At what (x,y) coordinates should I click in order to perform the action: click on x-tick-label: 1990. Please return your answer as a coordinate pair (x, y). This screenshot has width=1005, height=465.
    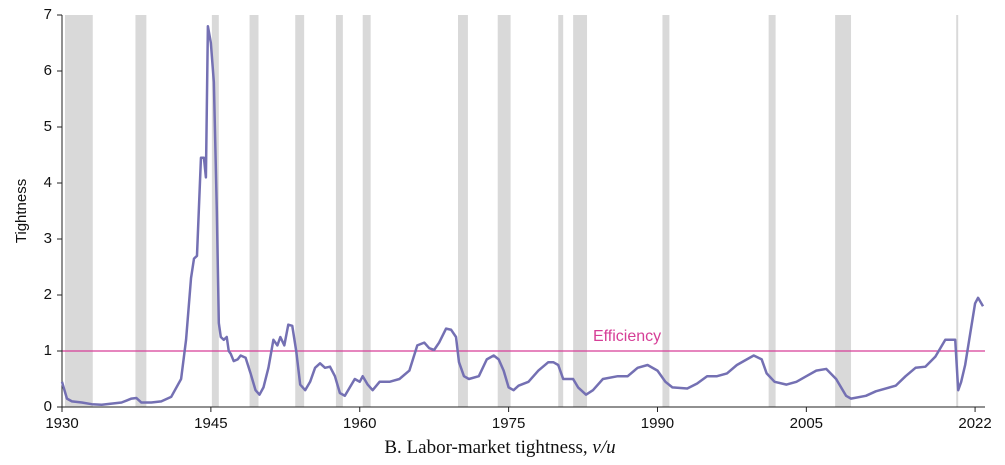
    Looking at the image, I should click on (657, 423).